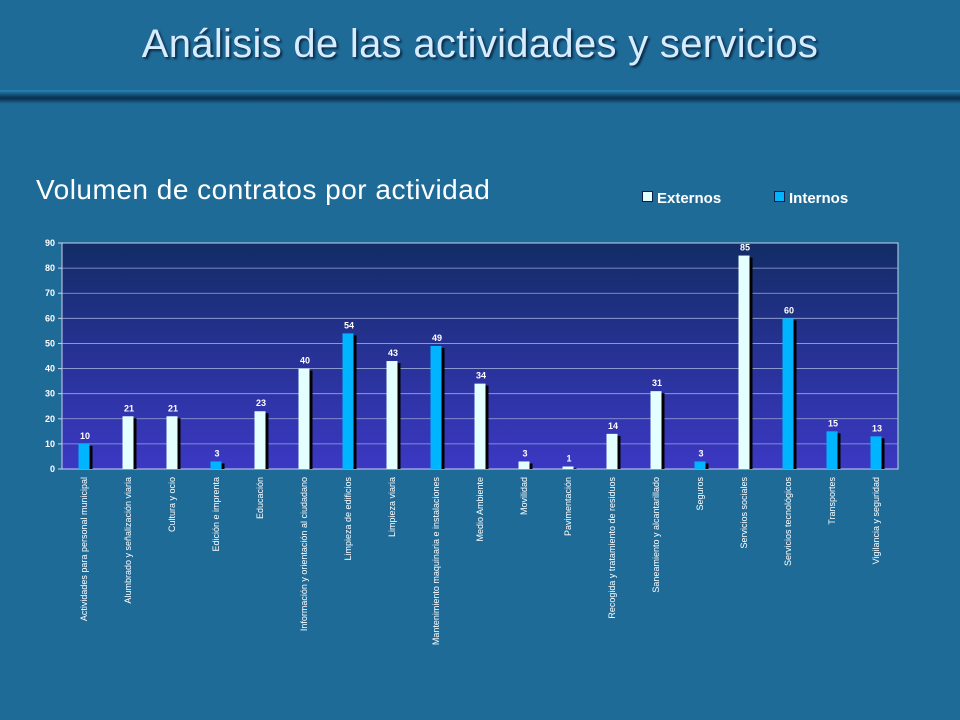 This screenshot has height=720, width=960. I want to click on y-tick-label: 0, so click(52, 469).